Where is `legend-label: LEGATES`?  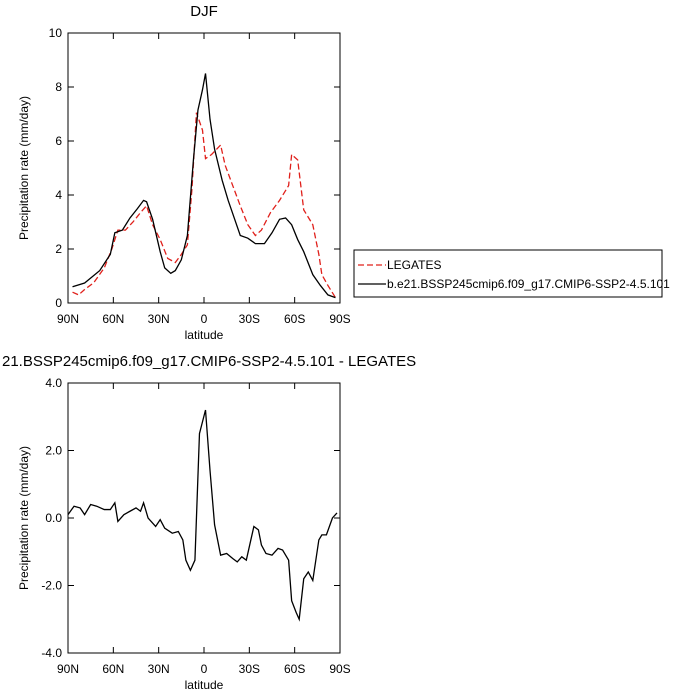
legend-label: LEGATES is located at coordinates (414, 265).